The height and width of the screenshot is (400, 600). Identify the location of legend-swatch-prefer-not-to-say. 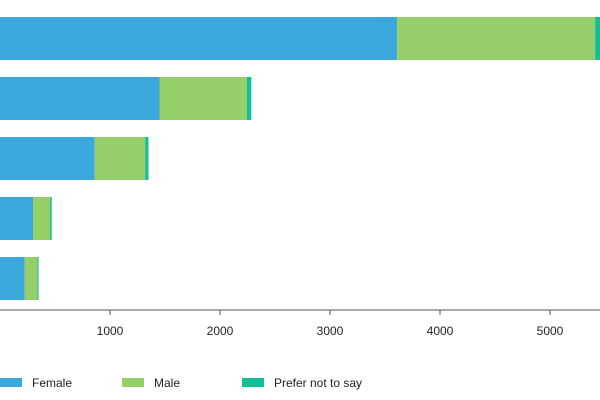
(253, 382).